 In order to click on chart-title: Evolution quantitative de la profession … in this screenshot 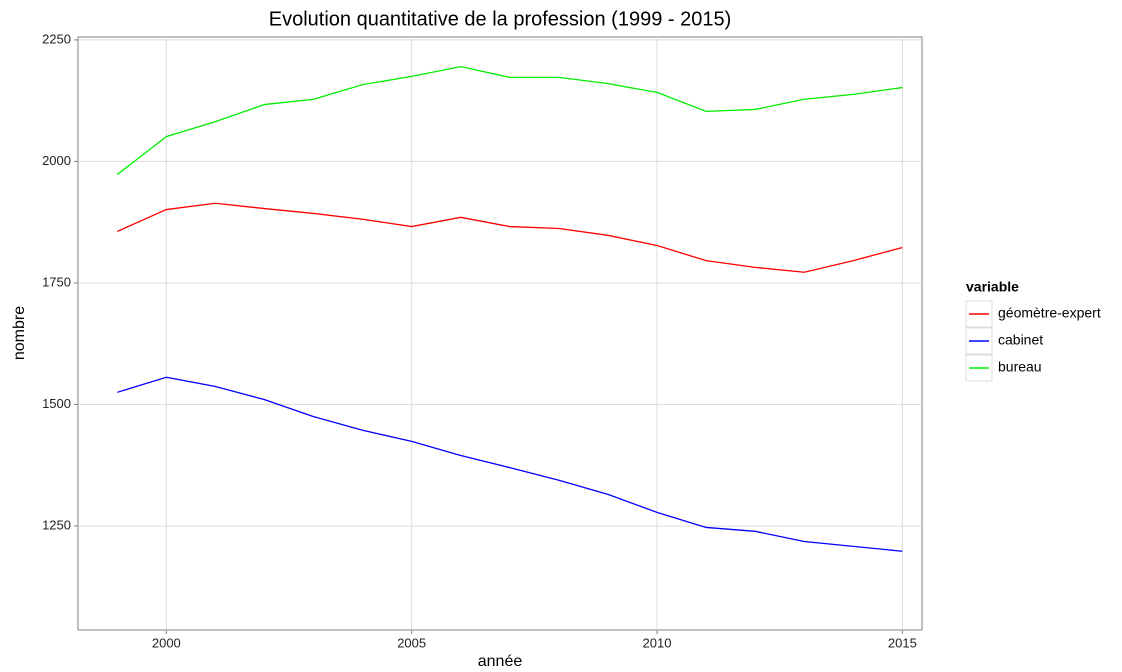, I will do `click(500, 19)`.